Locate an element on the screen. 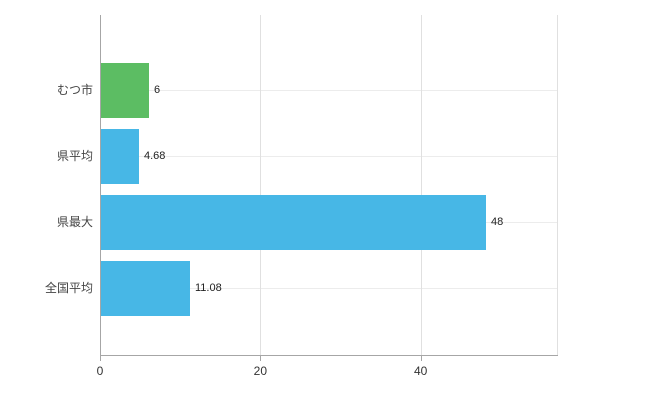 The height and width of the screenshot is (400, 650). bar-value-label: 48 is located at coordinates (497, 222).